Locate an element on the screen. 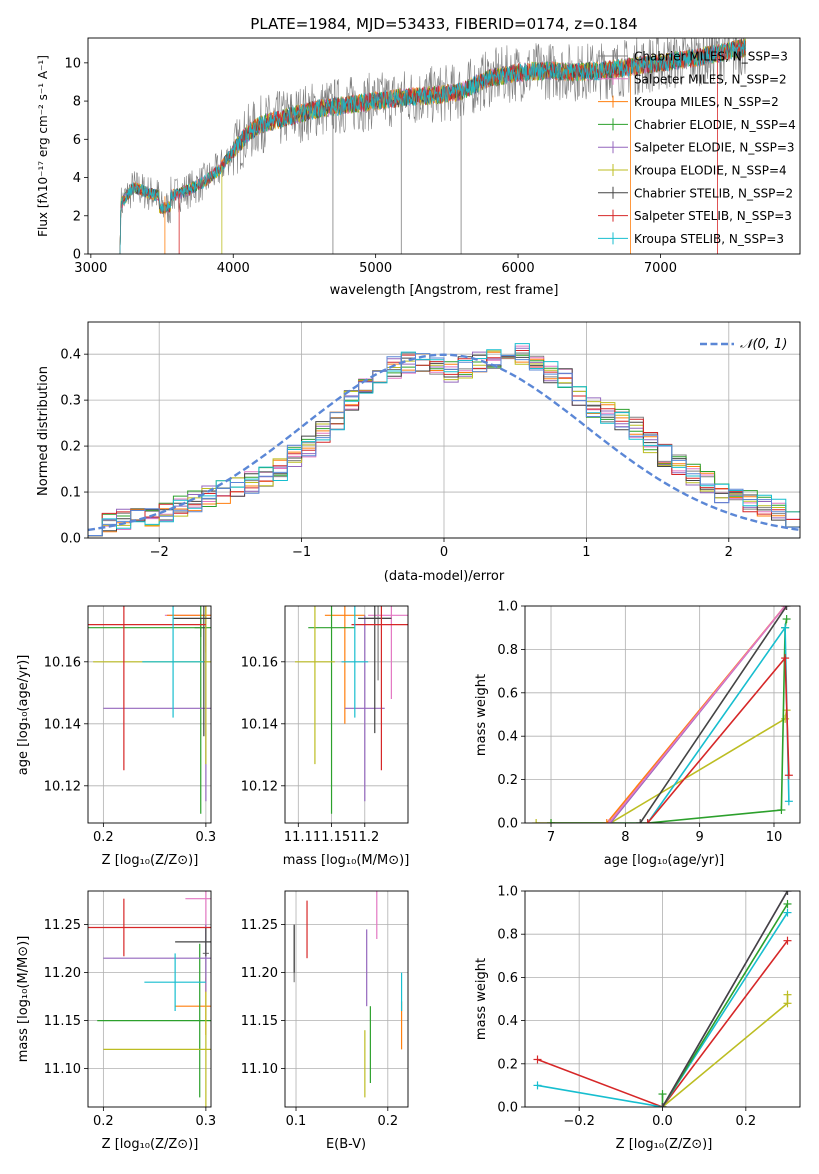  age-vs-metallicity-plot-area: 0.2 0.3 10.12 10.14 10.16 is located at coordinates (130, 725).